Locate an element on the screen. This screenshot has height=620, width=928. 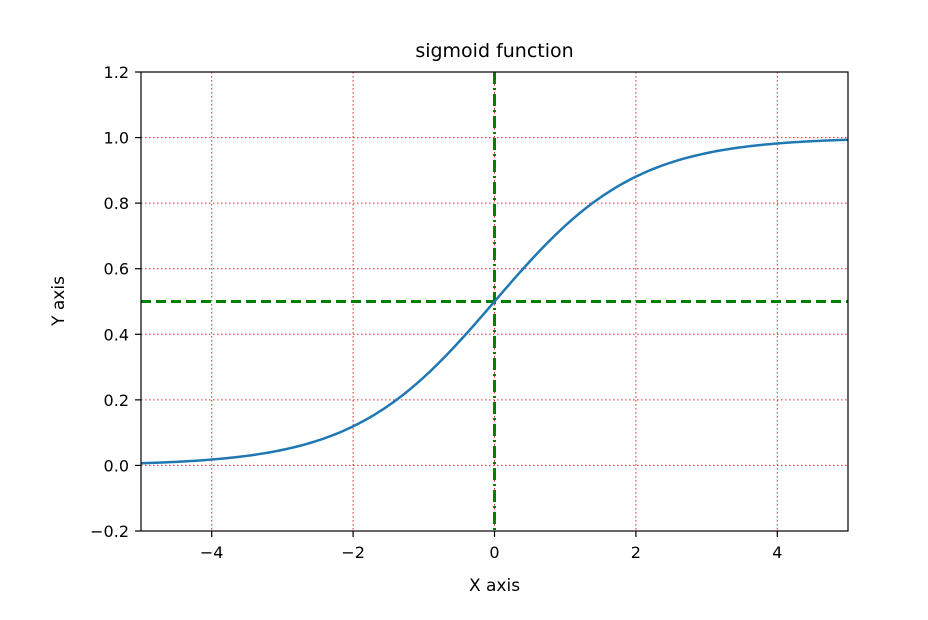
y-tick-label: 0.0 is located at coordinates (116, 465).